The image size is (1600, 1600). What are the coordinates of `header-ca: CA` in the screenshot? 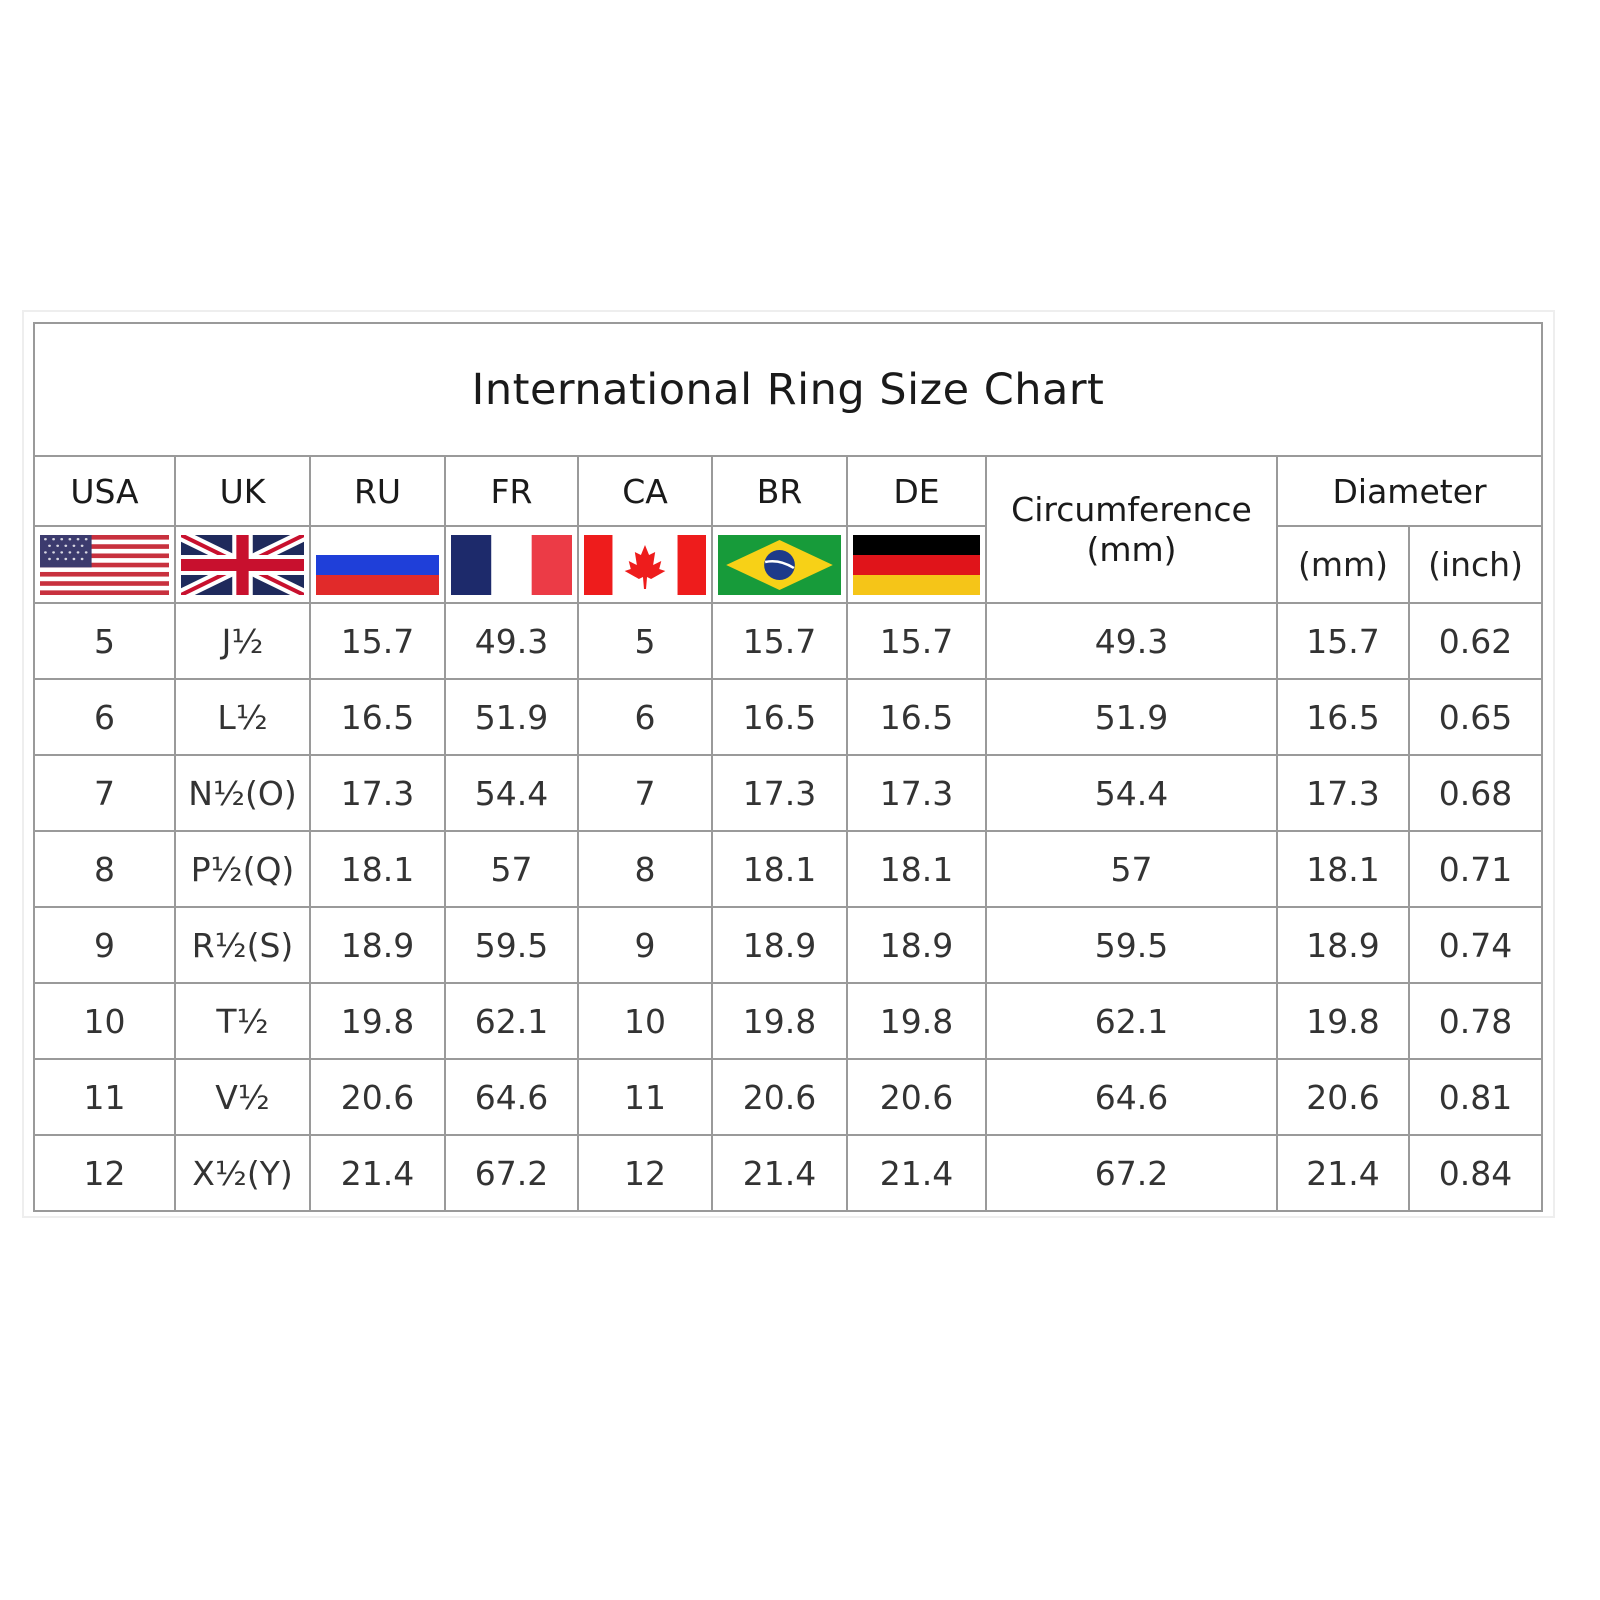 It's located at (645, 491).